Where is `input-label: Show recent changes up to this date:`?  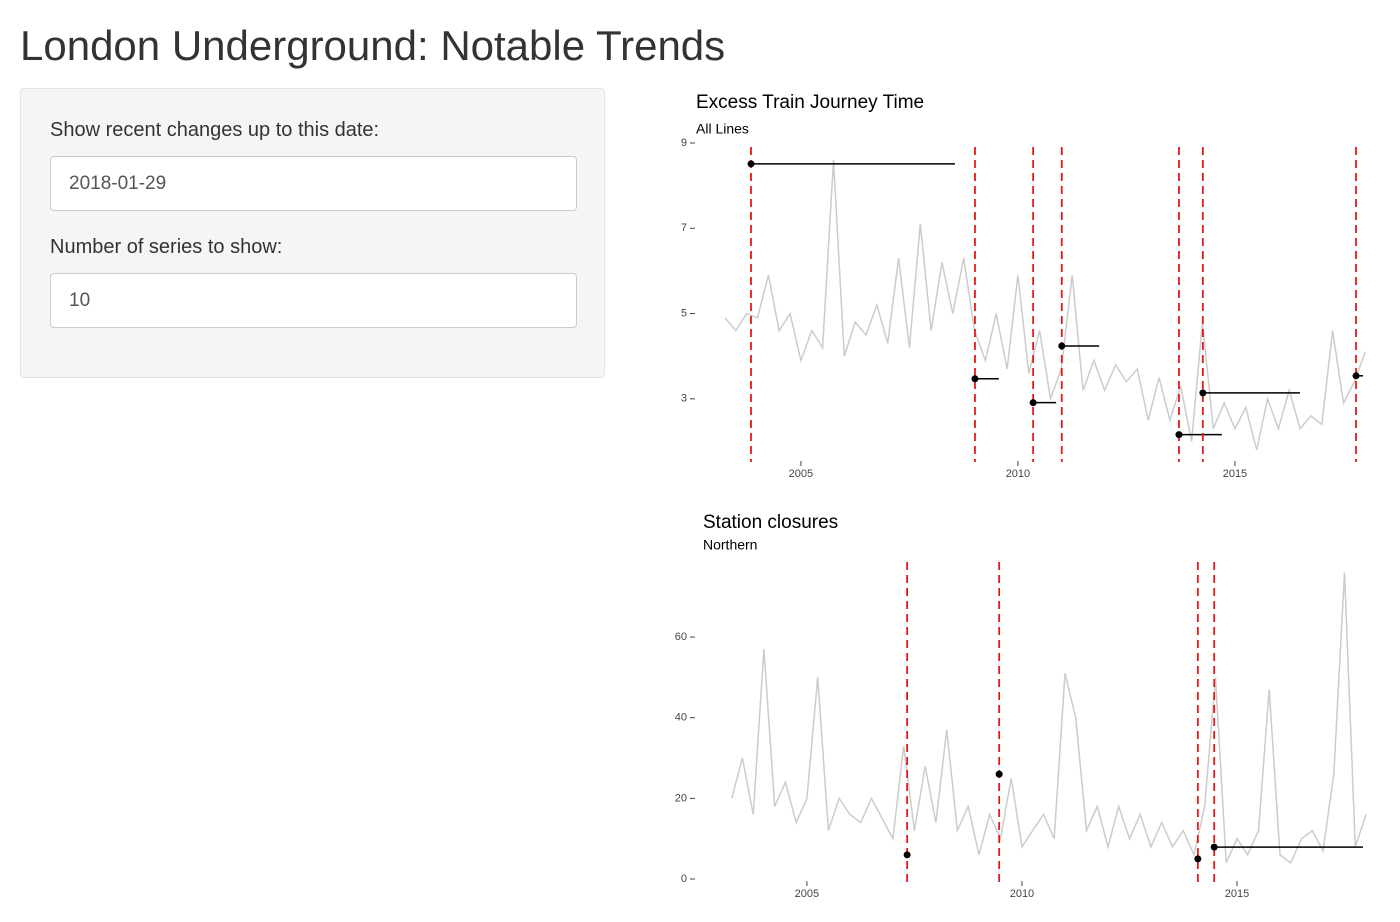 input-label: Show recent changes up to this date: is located at coordinates (215, 130).